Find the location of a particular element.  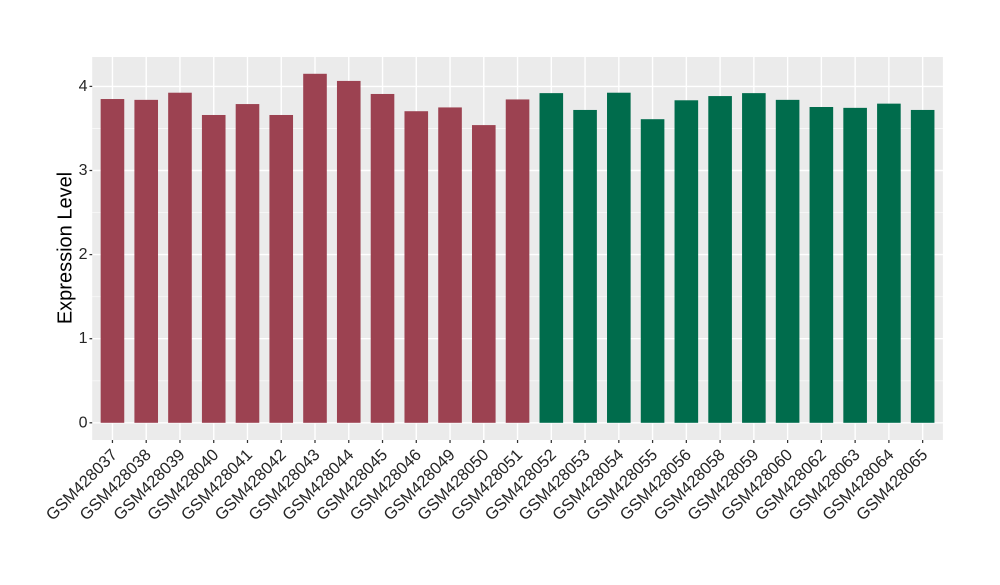

svg-text: 4 is located at coordinates (83, 86).